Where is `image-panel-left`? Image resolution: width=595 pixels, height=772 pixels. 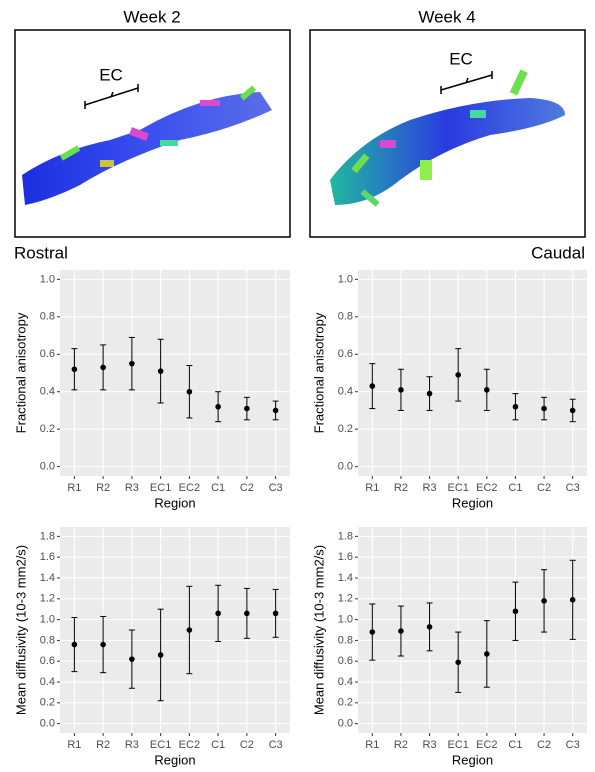
image-panel-left is located at coordinates (152, 133).